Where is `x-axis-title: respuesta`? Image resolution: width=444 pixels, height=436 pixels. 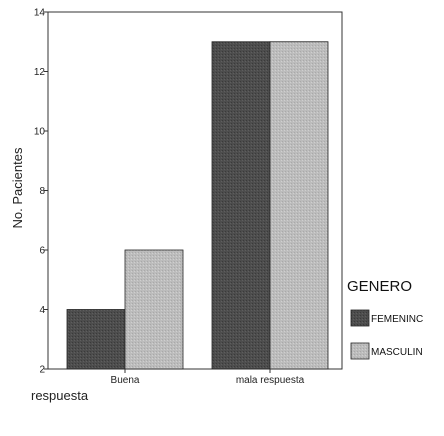
x-axis-title: respuesta is located at coordinates (60, 395).